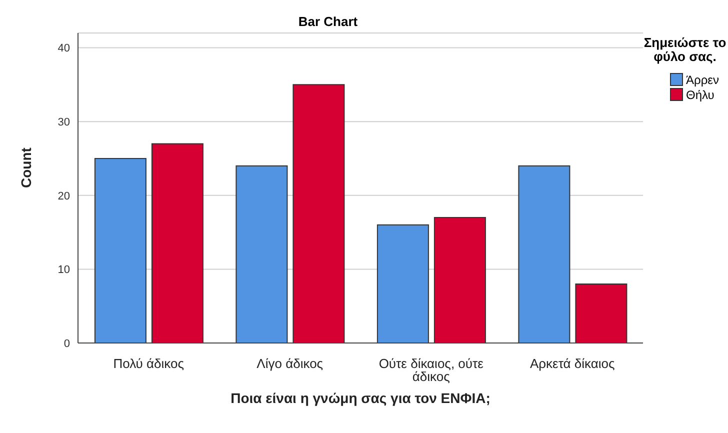 The width and height of the screenshot is (728, 433). What do you see at coordinates (67, 344) in the screenshot?
I see `y-tick-label: 0` at bounding box center [67, 344].